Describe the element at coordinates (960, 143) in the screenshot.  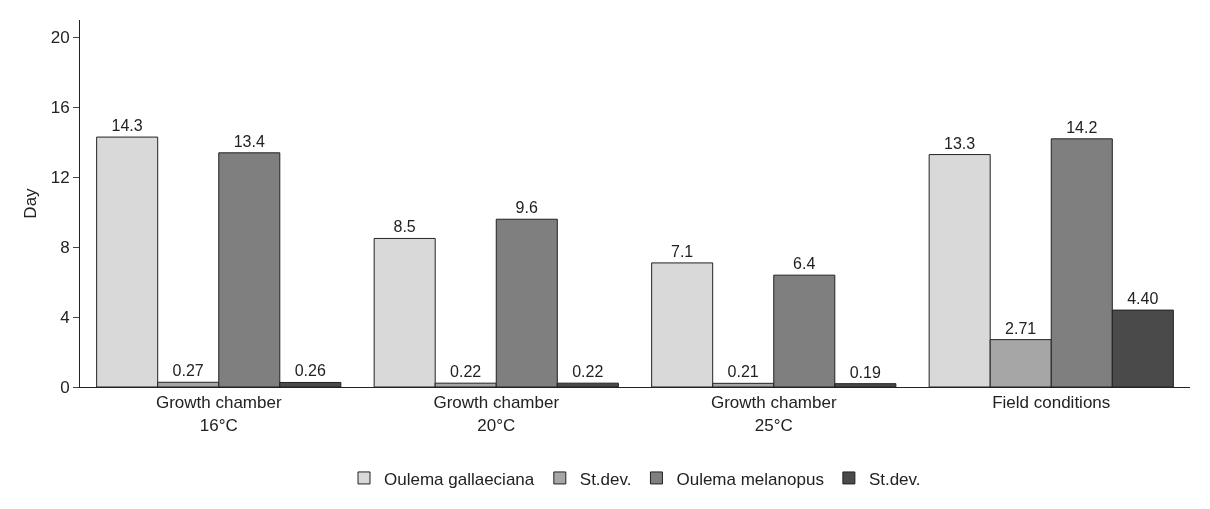
I see `data-label: 13.3` at that location.